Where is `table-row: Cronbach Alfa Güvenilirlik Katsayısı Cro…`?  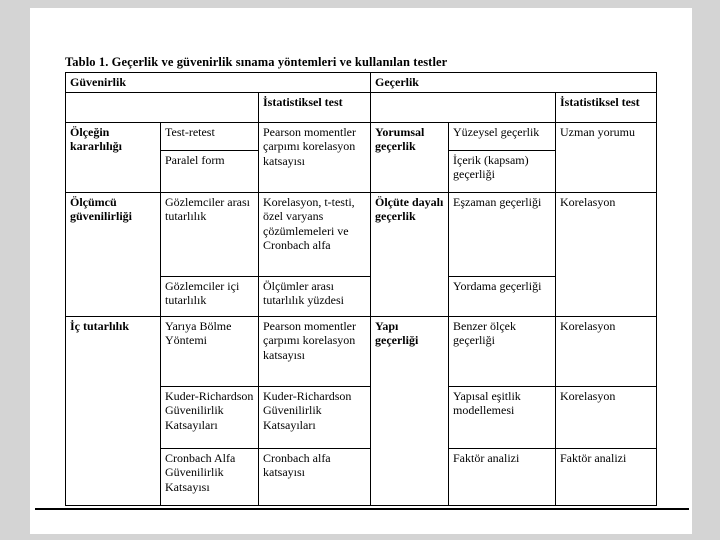
table-row: Cronbach Alfa Güvenilirlik Katsayısı Cro… is located at coordinates (362, 477).